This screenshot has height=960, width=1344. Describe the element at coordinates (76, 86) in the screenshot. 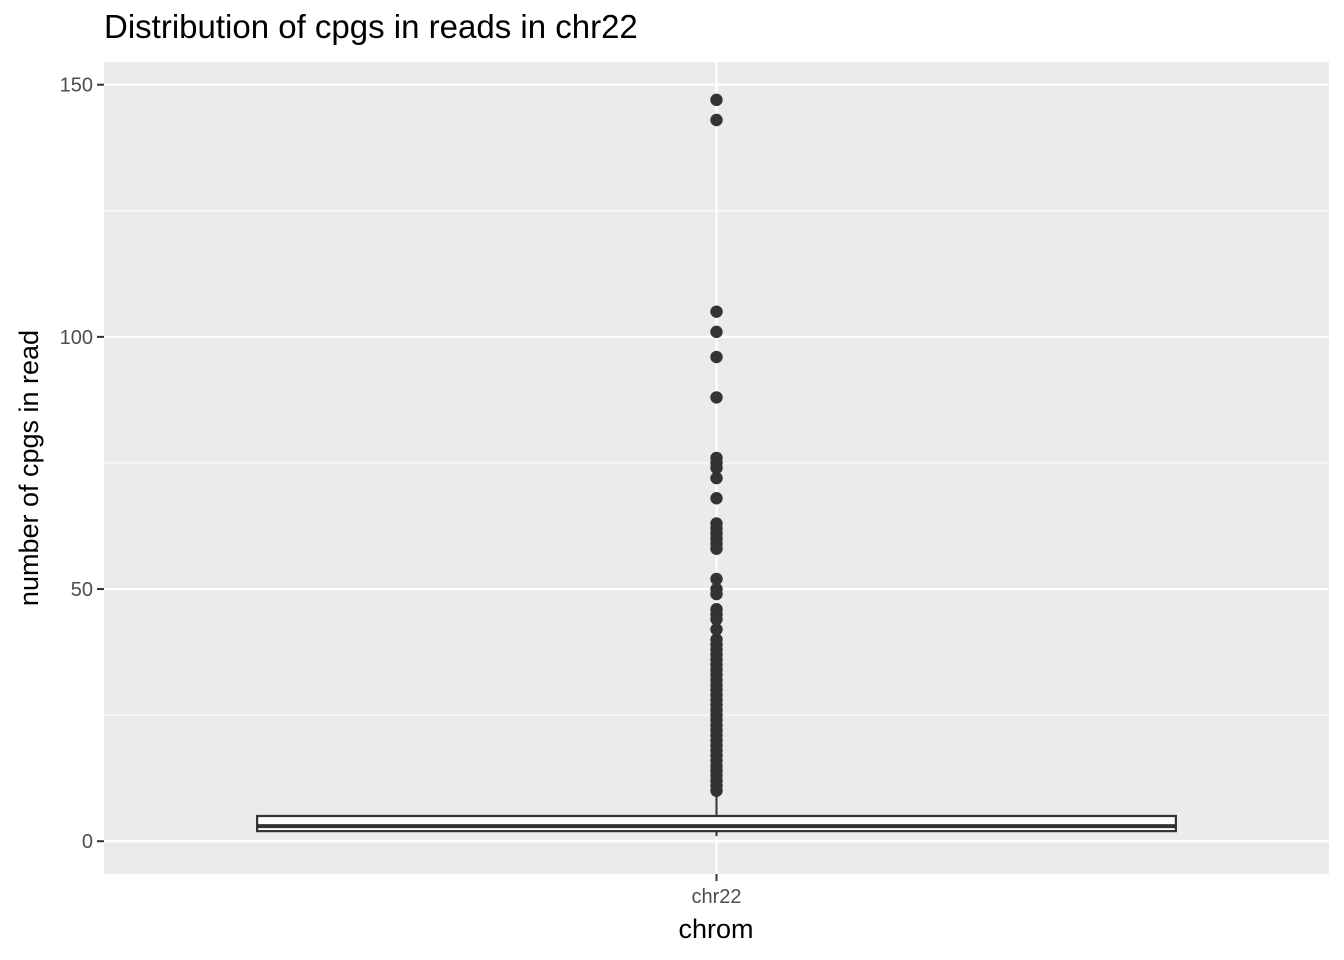

I see `y-tick-label: 150` at that location.